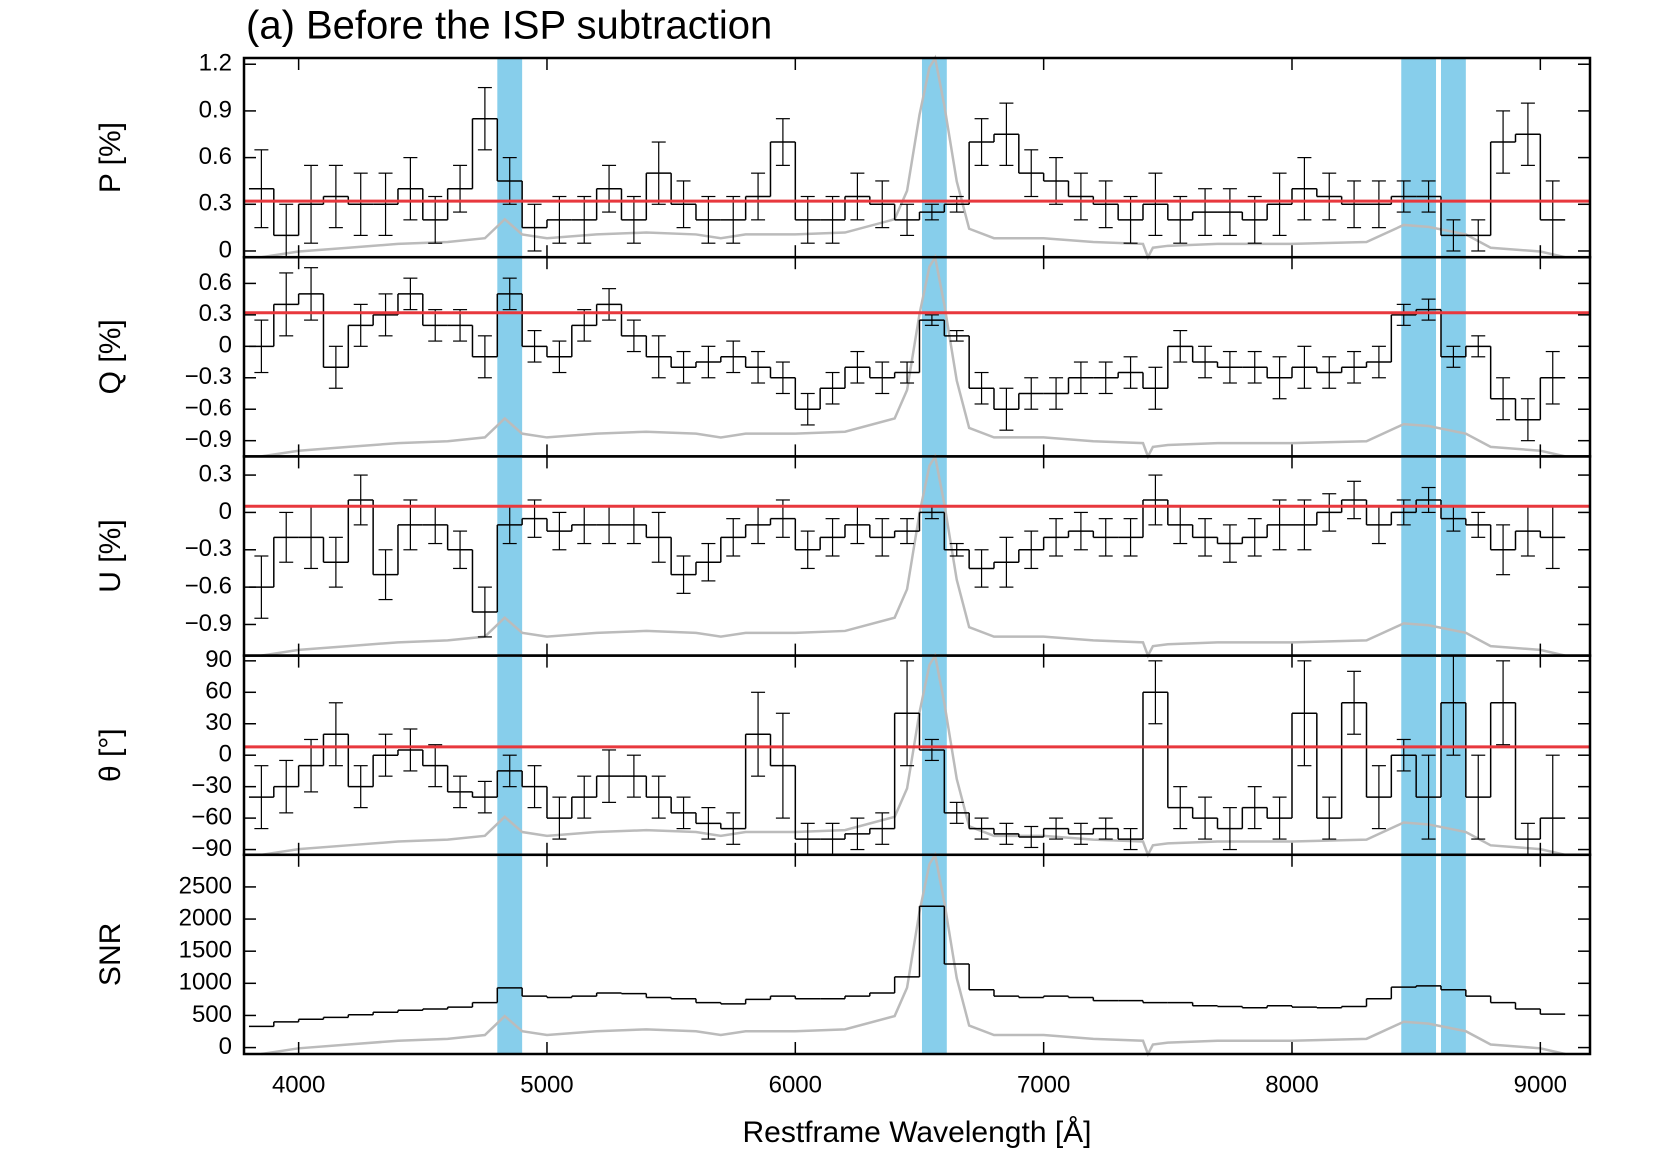 This screenshot has width=1661, height=1163. Describe the element at coordinates (211, 816) in the screenshot. I see `y-tick-label: −60` at that location.